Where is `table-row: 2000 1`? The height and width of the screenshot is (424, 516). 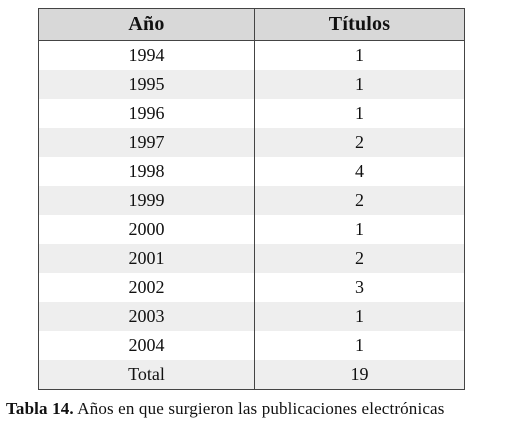 table-row: 2000 1 is located at coordinates (251, 229).